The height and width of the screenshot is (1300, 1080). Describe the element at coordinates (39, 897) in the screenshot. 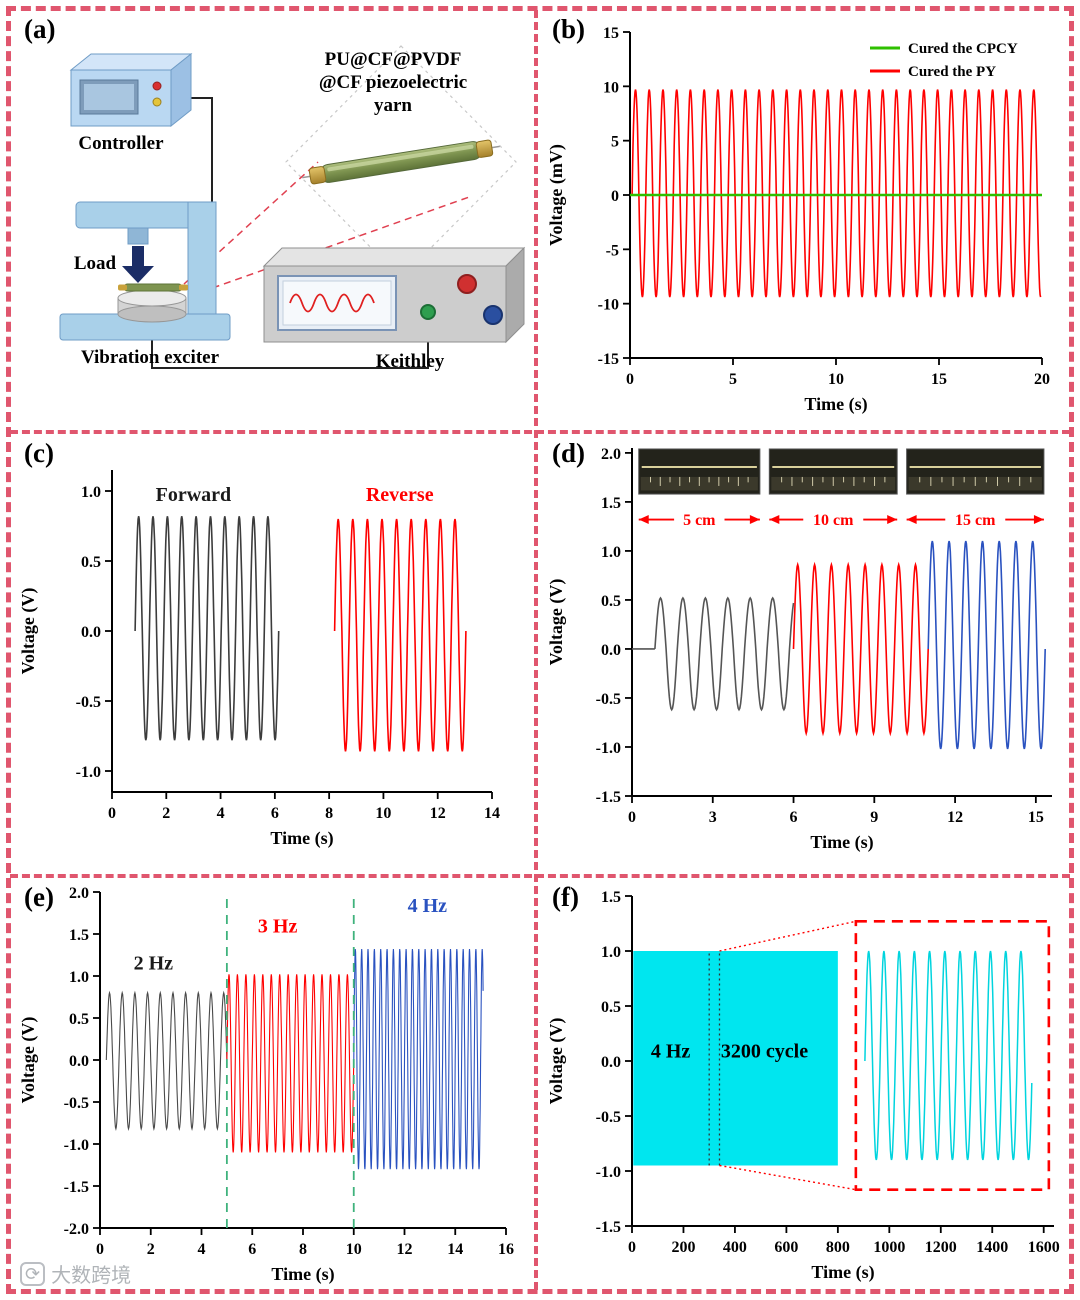

I see `panel-e-label: (e)` at that location.